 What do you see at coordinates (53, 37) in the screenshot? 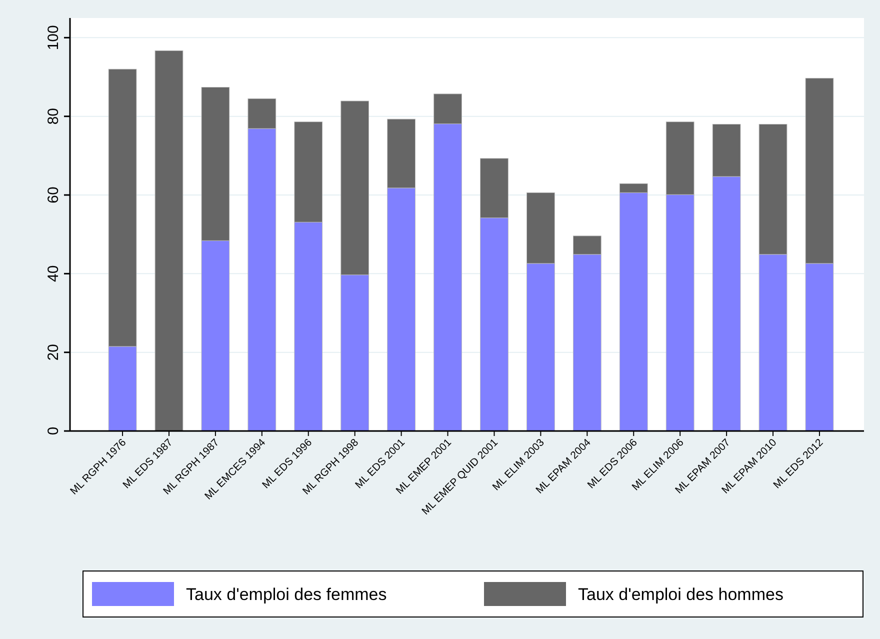
I see `y-tick-label: 100` at bounding box center [53, 37].